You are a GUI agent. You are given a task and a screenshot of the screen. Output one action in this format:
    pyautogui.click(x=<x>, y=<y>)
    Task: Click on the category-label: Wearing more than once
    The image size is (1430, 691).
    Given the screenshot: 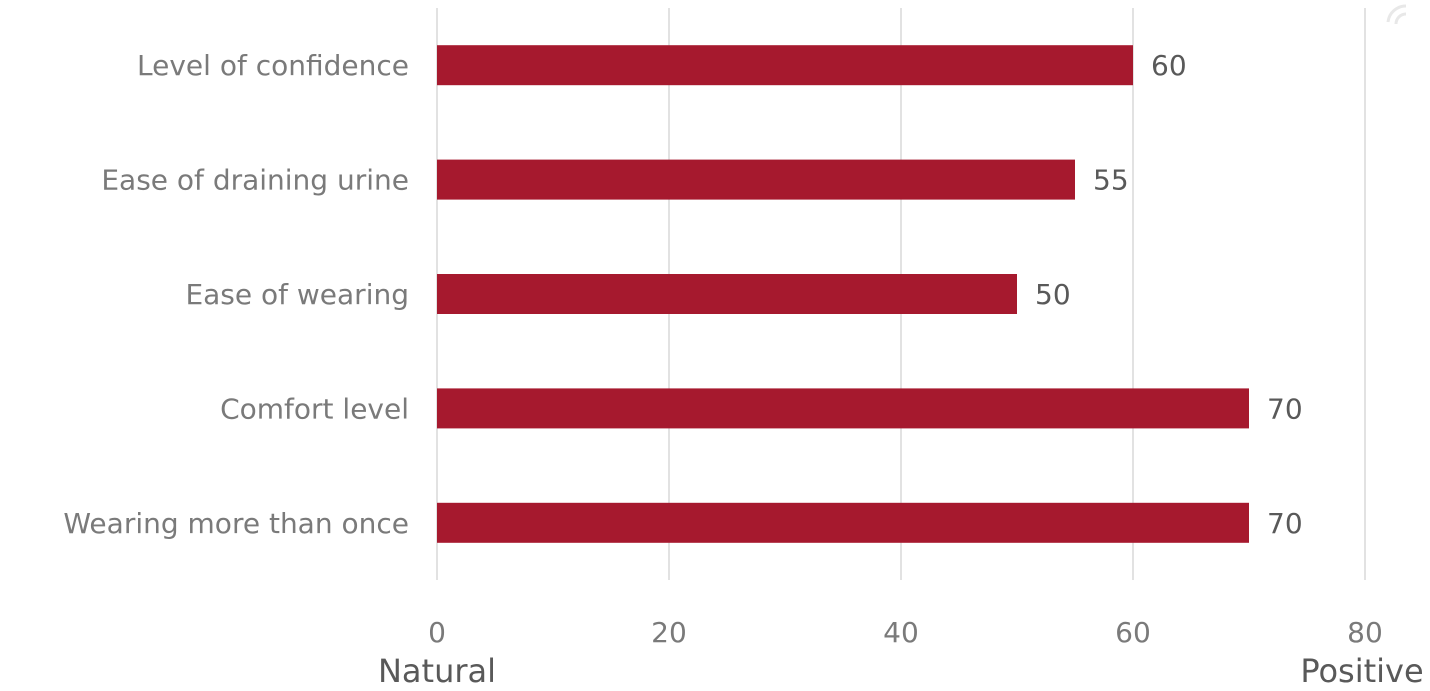 What is the action you would take?
    pyautogui.click(x=236, y=523)
    